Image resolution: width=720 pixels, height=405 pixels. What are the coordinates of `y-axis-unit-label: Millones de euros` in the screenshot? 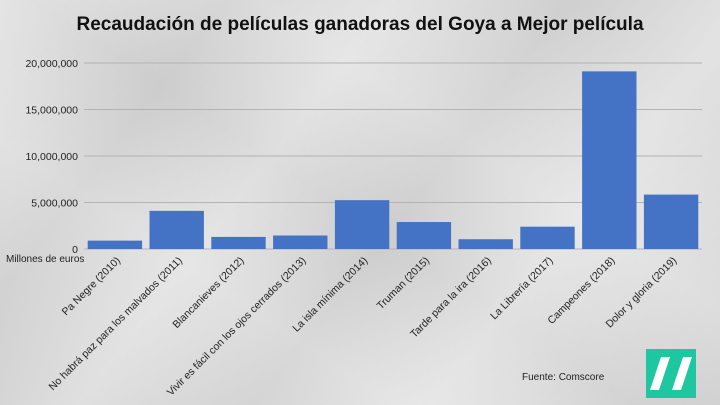 It's located at (45, 259).